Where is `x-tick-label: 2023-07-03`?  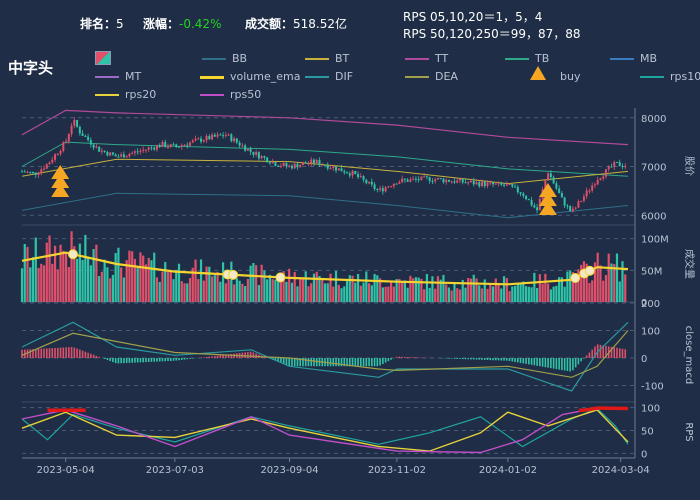
x-tick-label: 2023-07-03 is located at coordinates (175, 470).